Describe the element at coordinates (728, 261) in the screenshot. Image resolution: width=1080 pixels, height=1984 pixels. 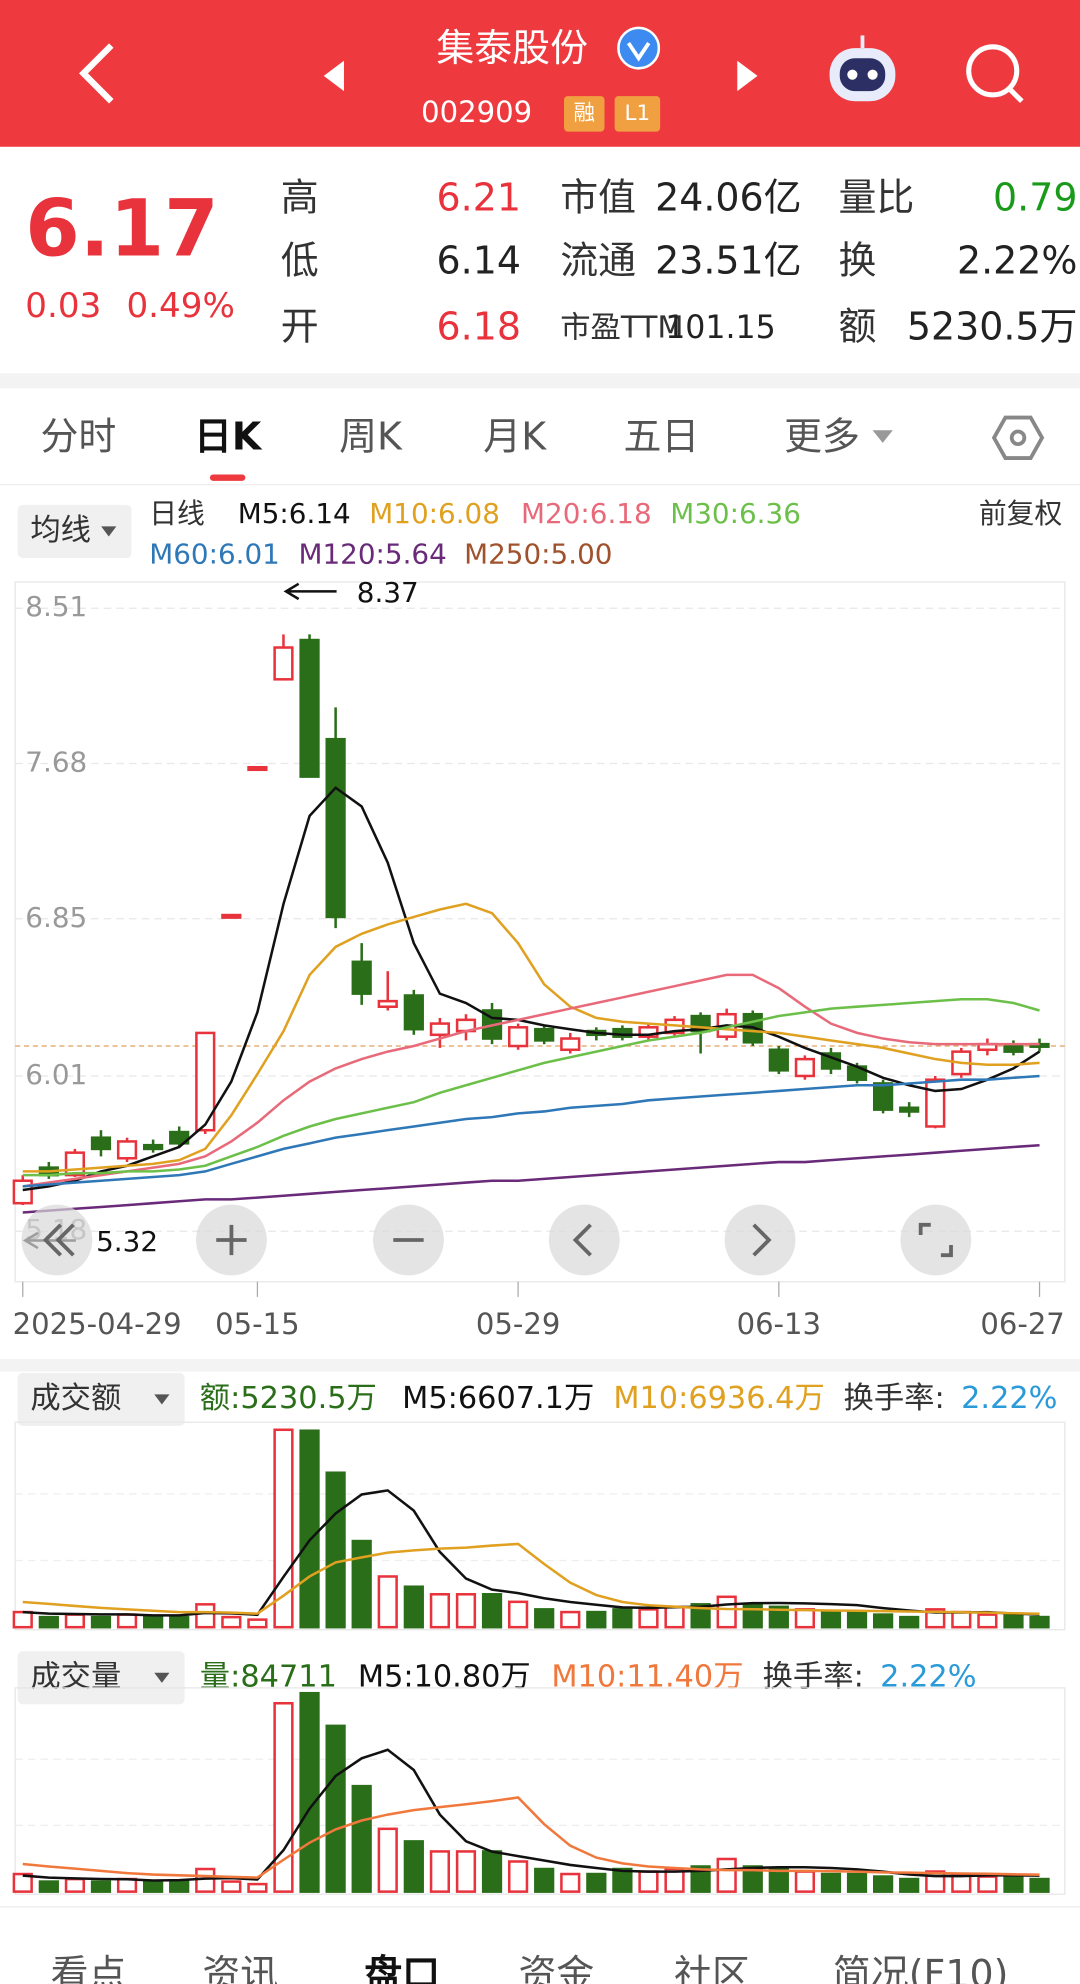
I see `stat-value: 23.51亿` at that location.